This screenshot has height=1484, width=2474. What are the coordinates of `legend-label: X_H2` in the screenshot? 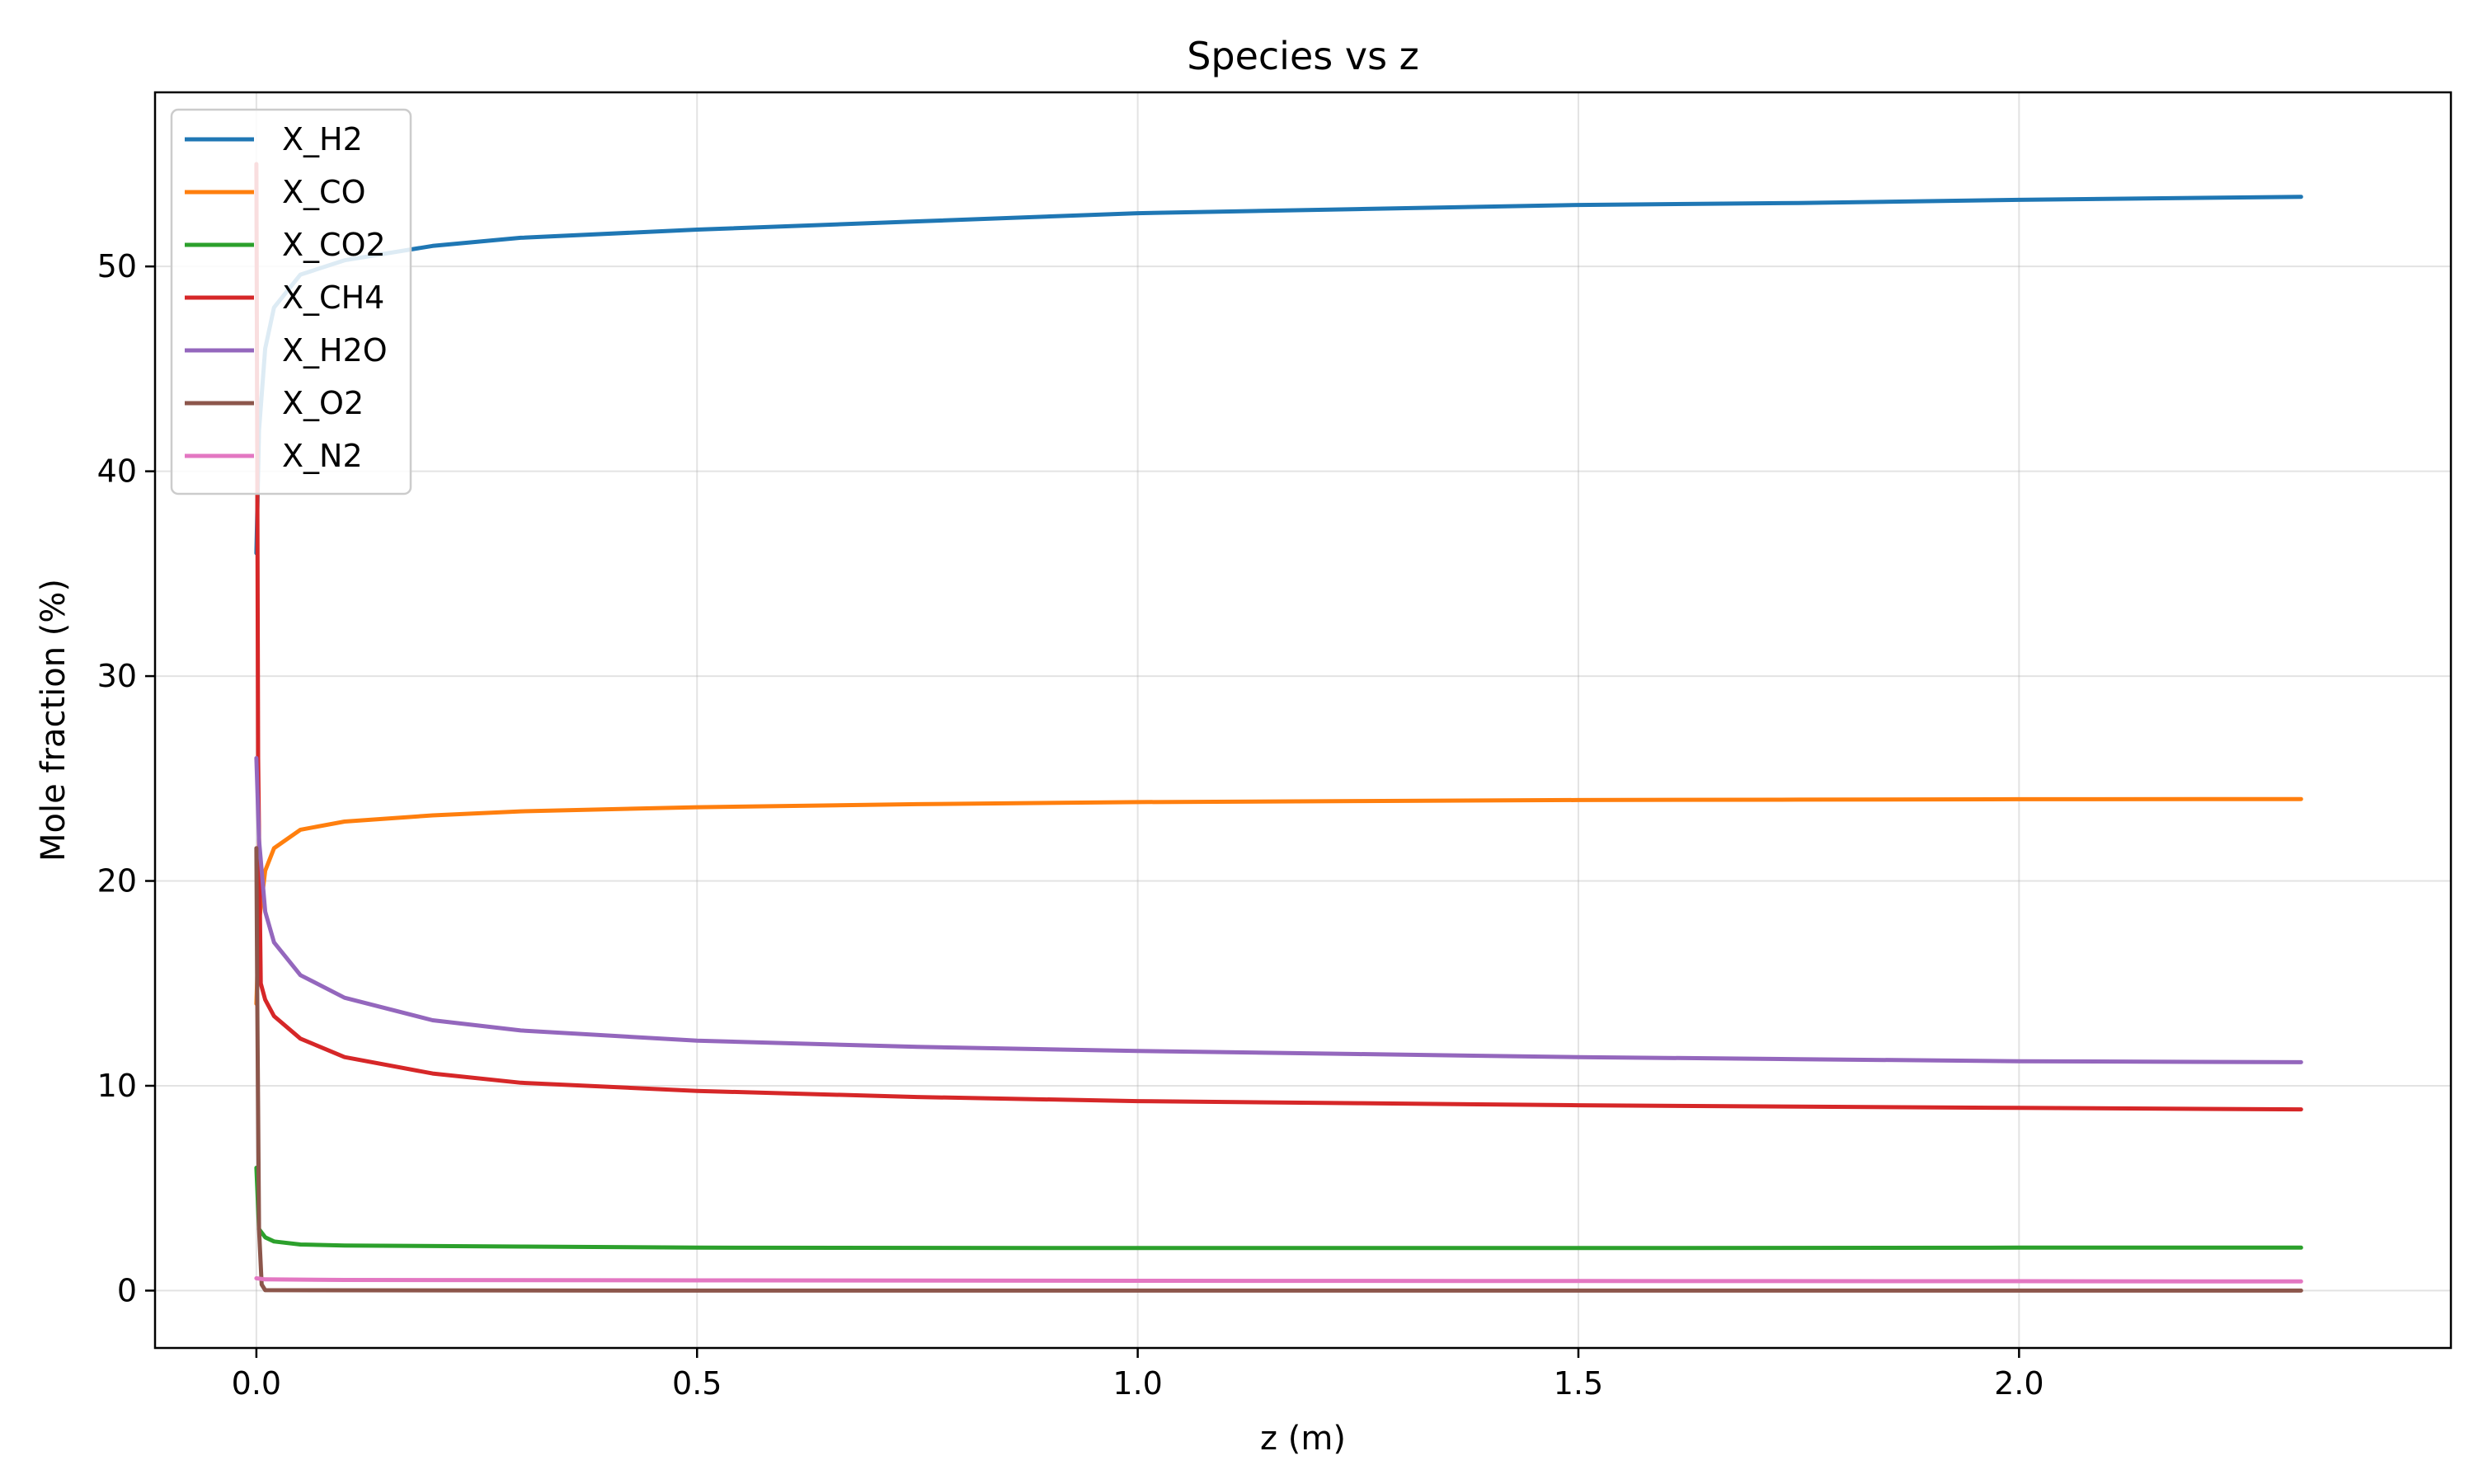 It's located at (322, 139).